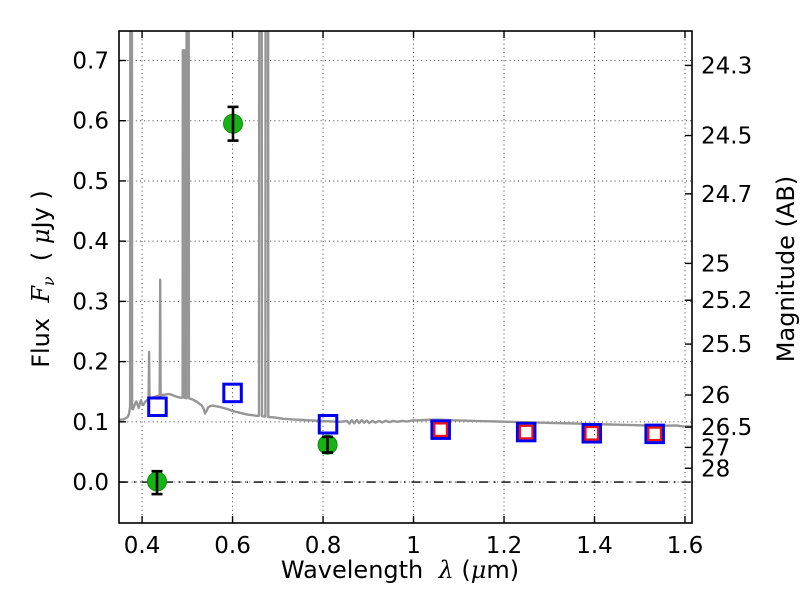 Image resolution: width=800 pixels, height=600 pixels. Describe the element at coordinates (504, 546) in the screenshot. I see `x-tick-label: 1.2` at that location.